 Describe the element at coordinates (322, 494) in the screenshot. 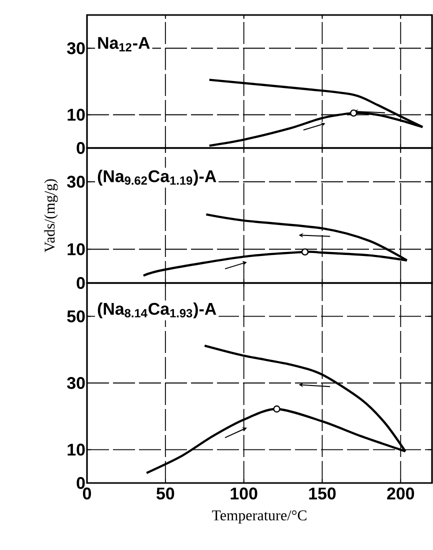

I see `x-tick-label: 150` at that location.